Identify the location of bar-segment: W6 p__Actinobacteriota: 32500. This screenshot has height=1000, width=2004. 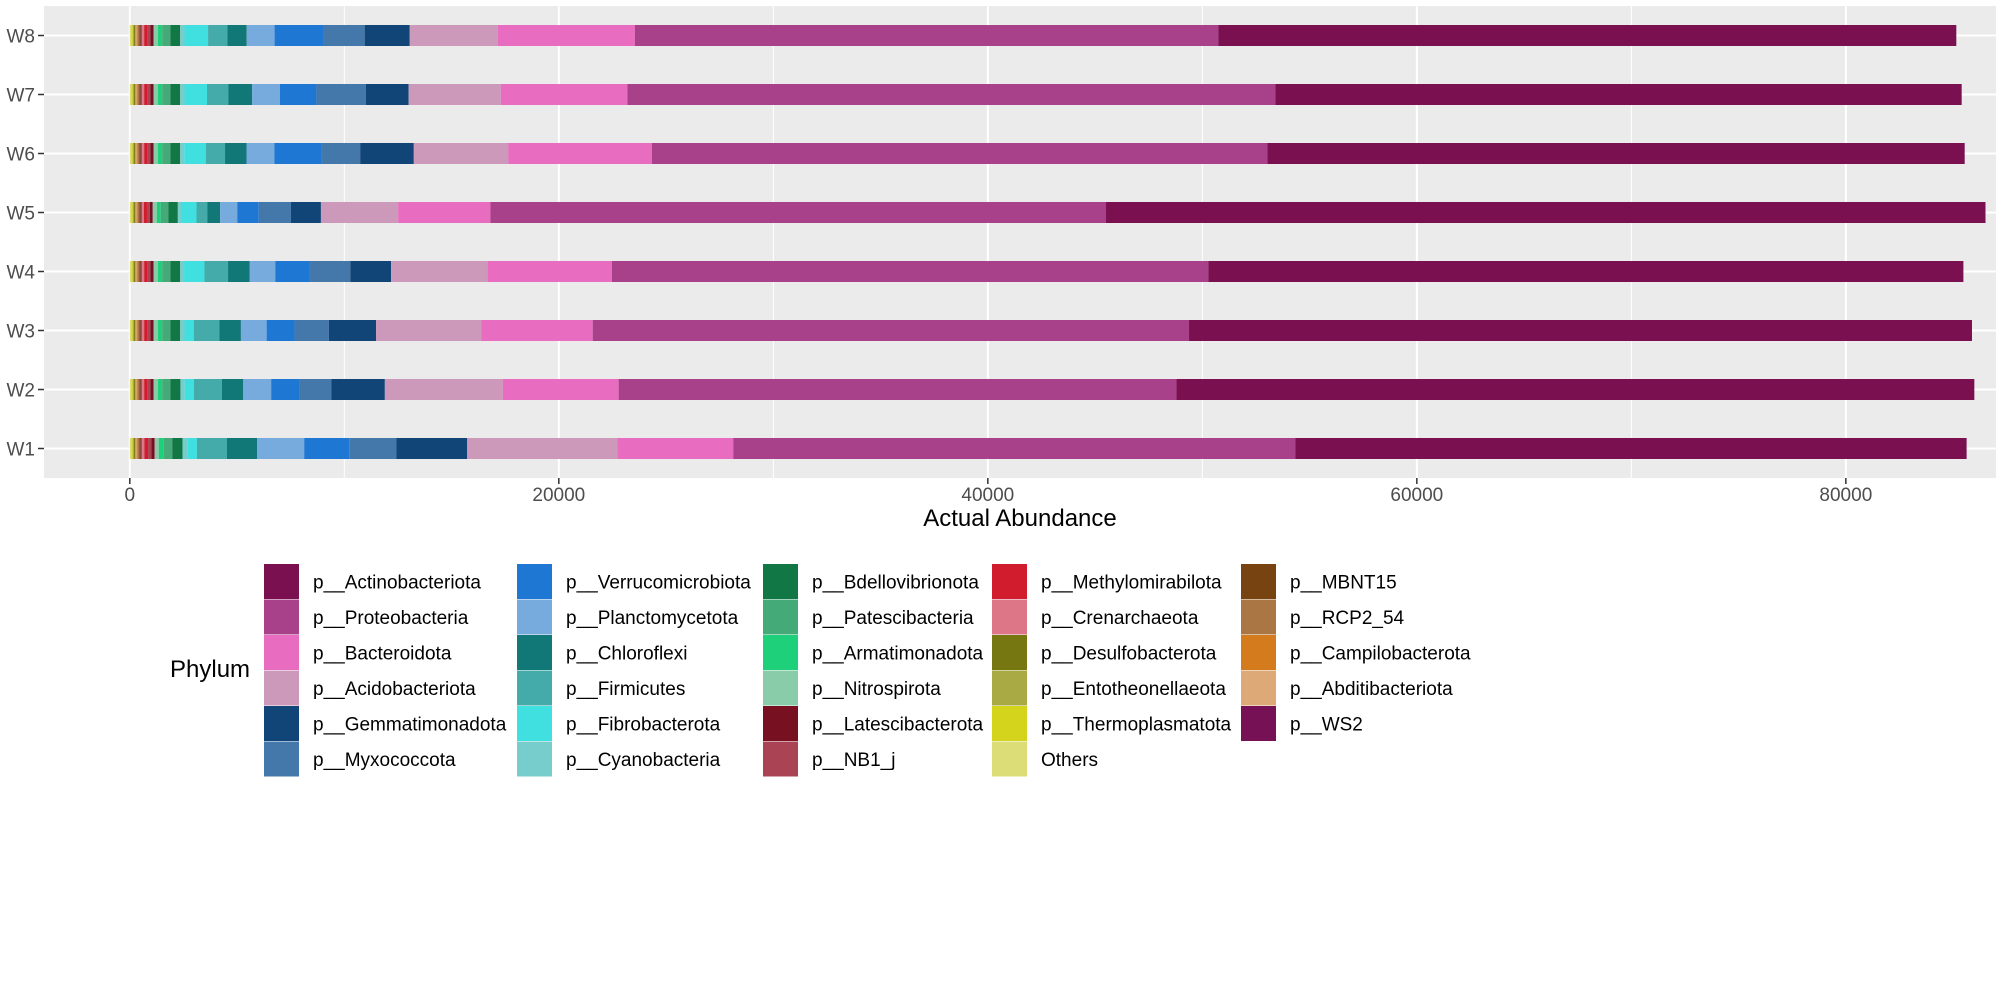
(1616, 153).